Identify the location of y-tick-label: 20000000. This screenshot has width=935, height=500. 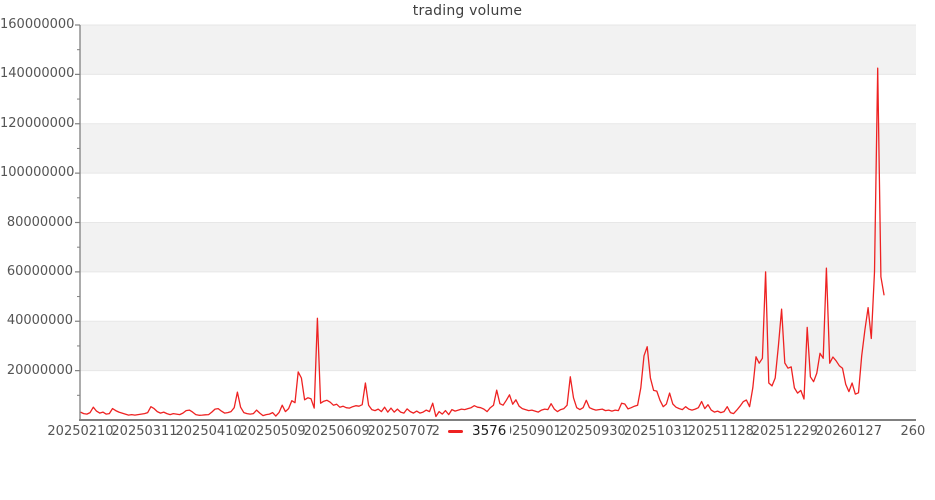
(39, 370).